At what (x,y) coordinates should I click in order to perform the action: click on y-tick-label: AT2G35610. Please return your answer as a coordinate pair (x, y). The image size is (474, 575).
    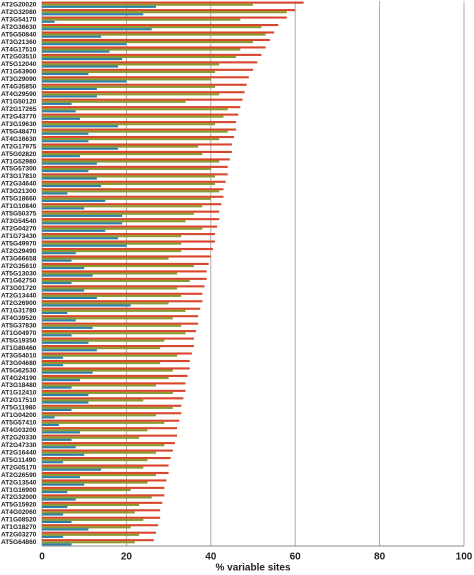
    Looking at the image, I should click on (19, 266).